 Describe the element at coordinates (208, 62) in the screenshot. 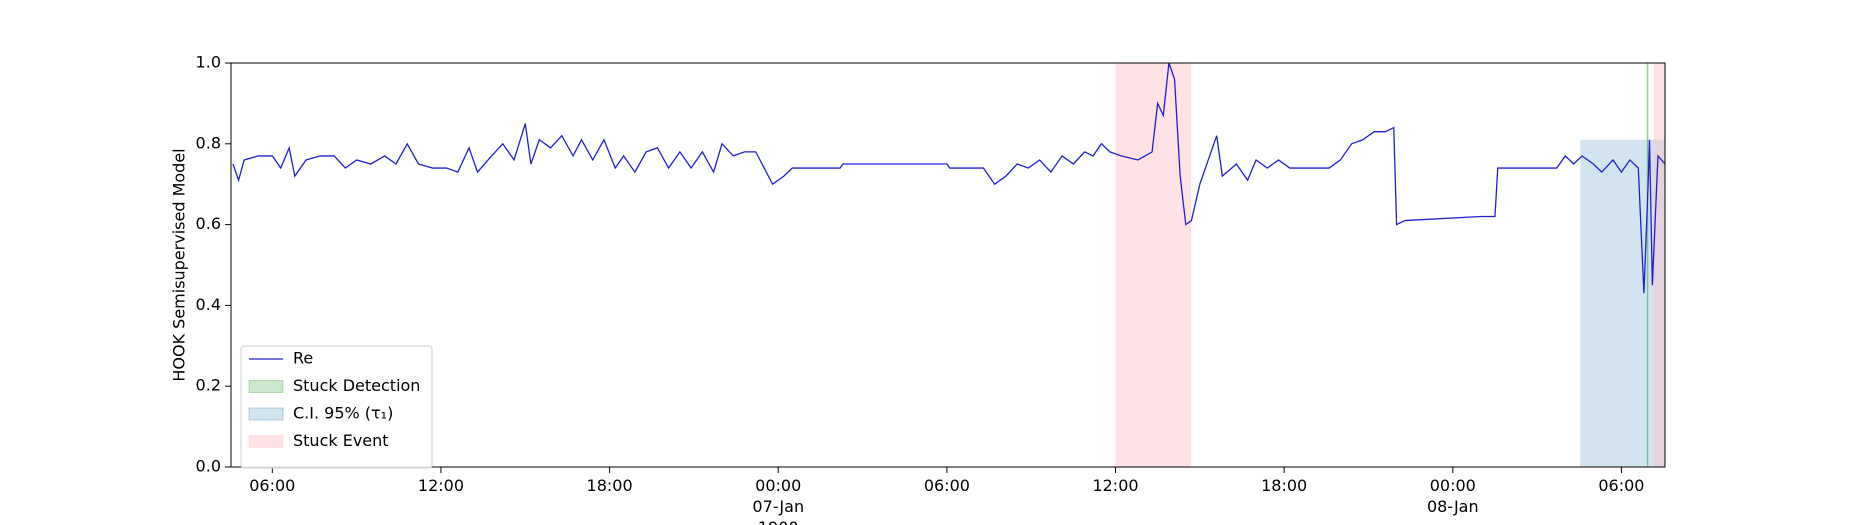

I see `y-tick-label: 1.0` at that location.